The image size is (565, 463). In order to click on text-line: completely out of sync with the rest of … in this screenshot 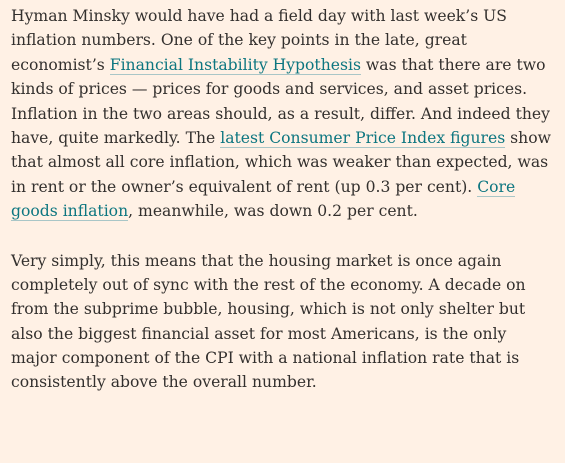, I will do `click(268, 284)`.